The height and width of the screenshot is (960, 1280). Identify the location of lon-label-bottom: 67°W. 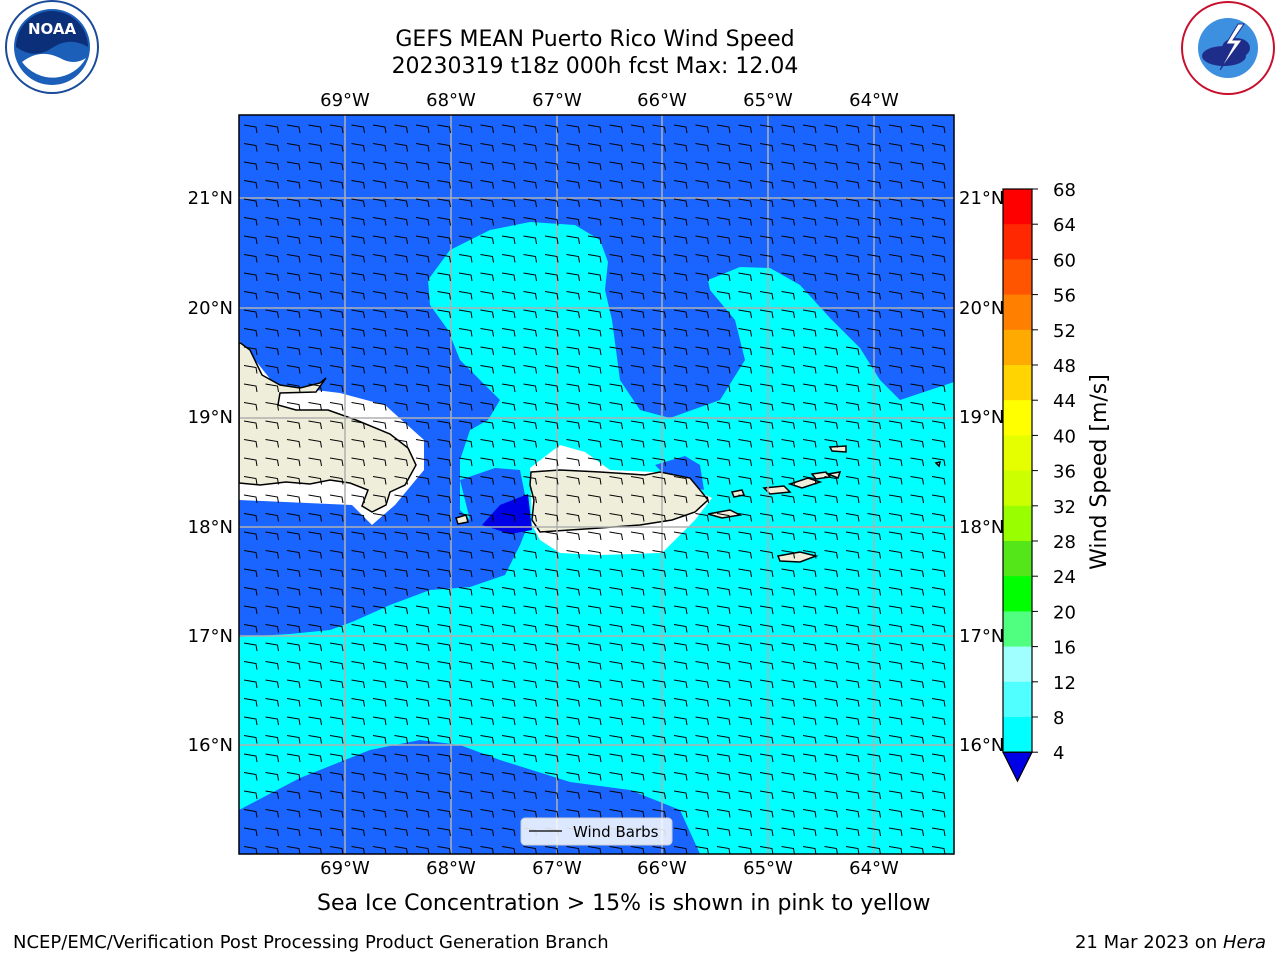
(557, 868).